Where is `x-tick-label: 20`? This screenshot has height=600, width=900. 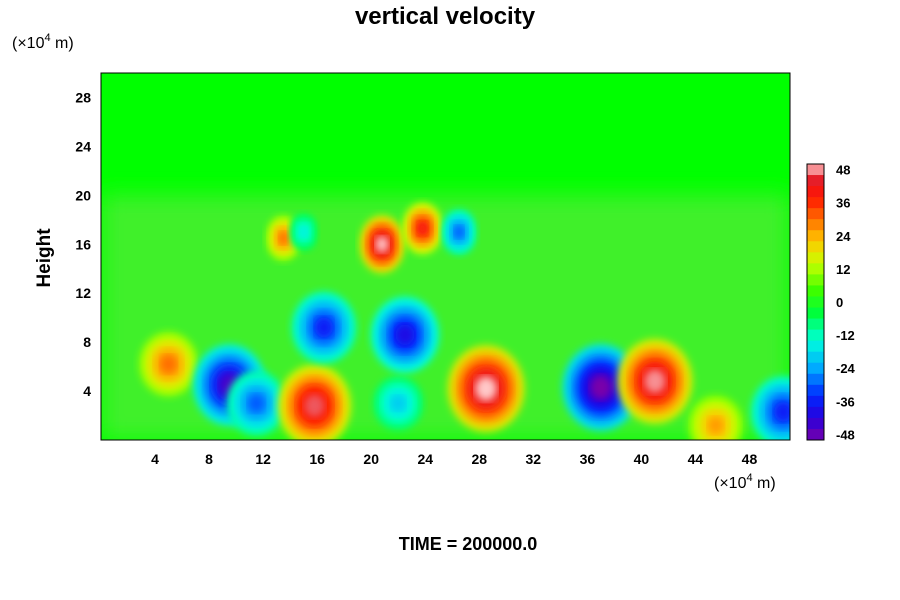 x-tick-label: 20 is located at coordinates (371, 459).